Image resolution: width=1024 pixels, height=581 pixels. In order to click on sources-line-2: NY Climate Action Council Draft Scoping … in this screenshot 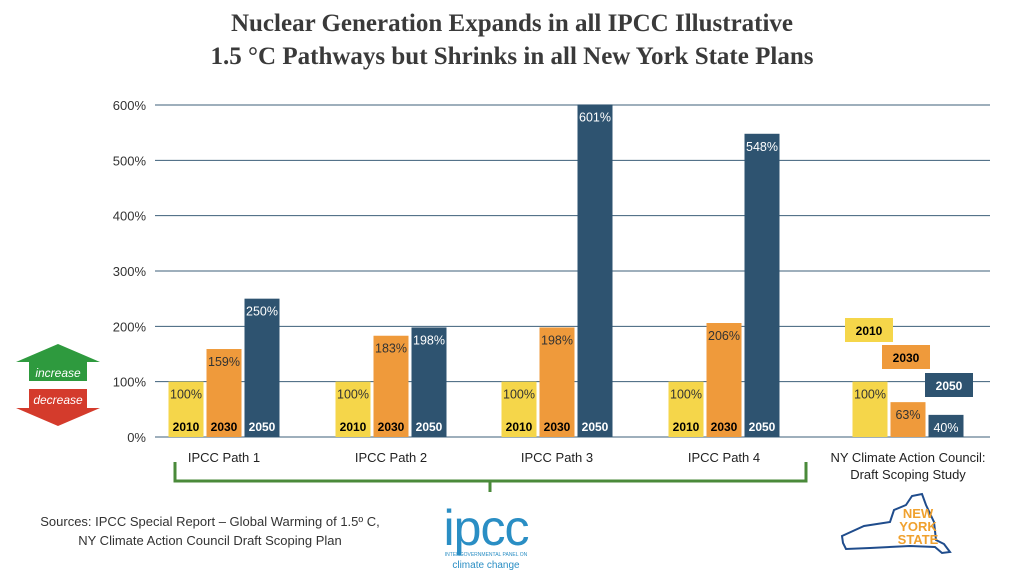, I will do `click(210, 540)`.